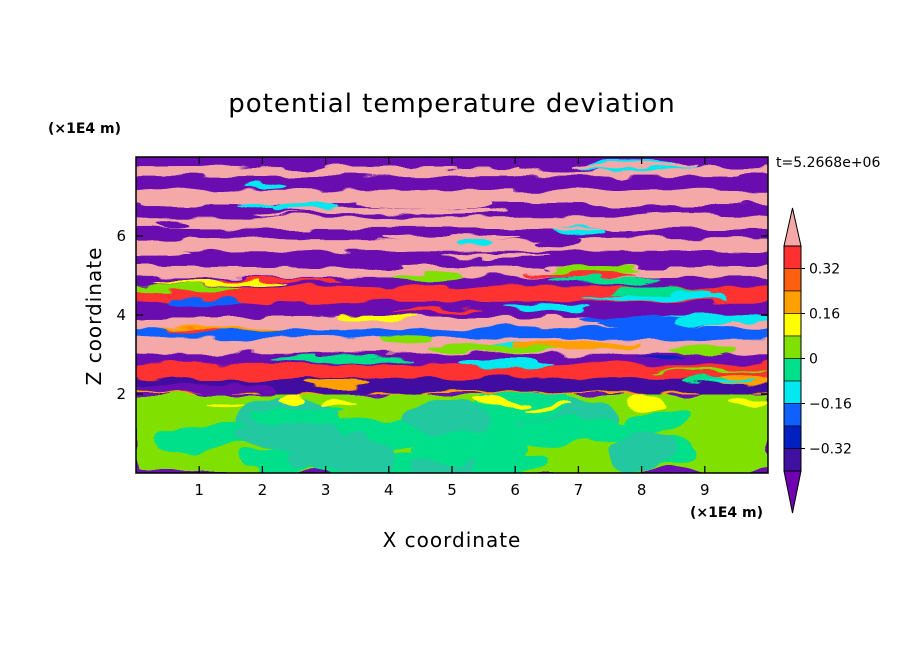 Image resolution: width=904 pixels, height=654 pixels. What do you see at coordinates (579, 490) in the screenshot?
I see `x-tick-label: 7` at bounding box center [579, 490].